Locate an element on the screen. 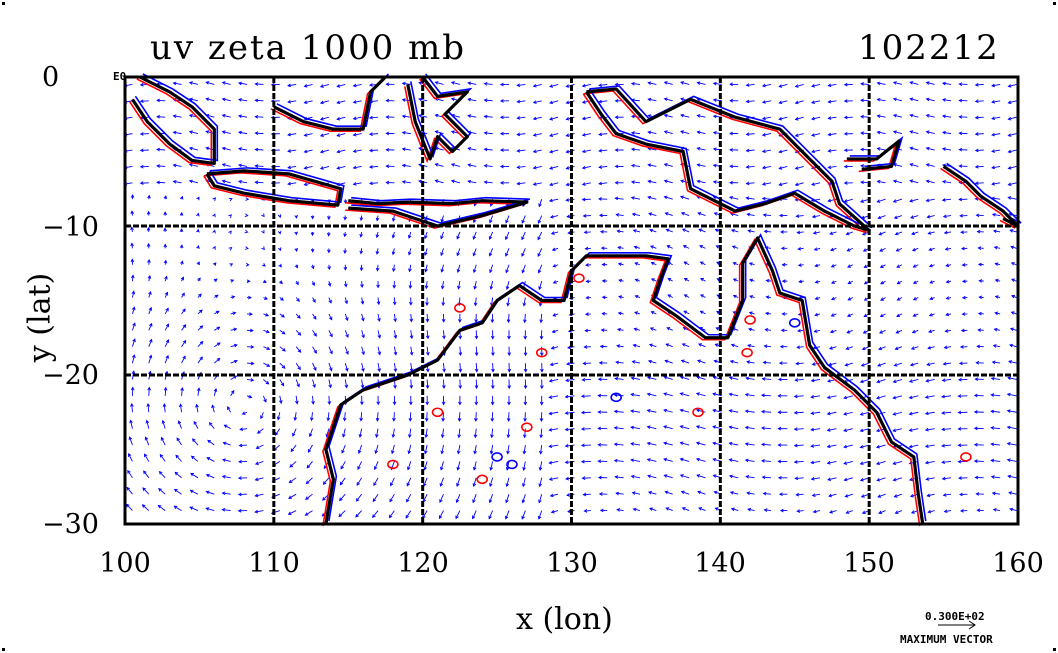 This screenshot has width=1058, height=653. ytick-label: 0 is located at coordinates (51, 77).